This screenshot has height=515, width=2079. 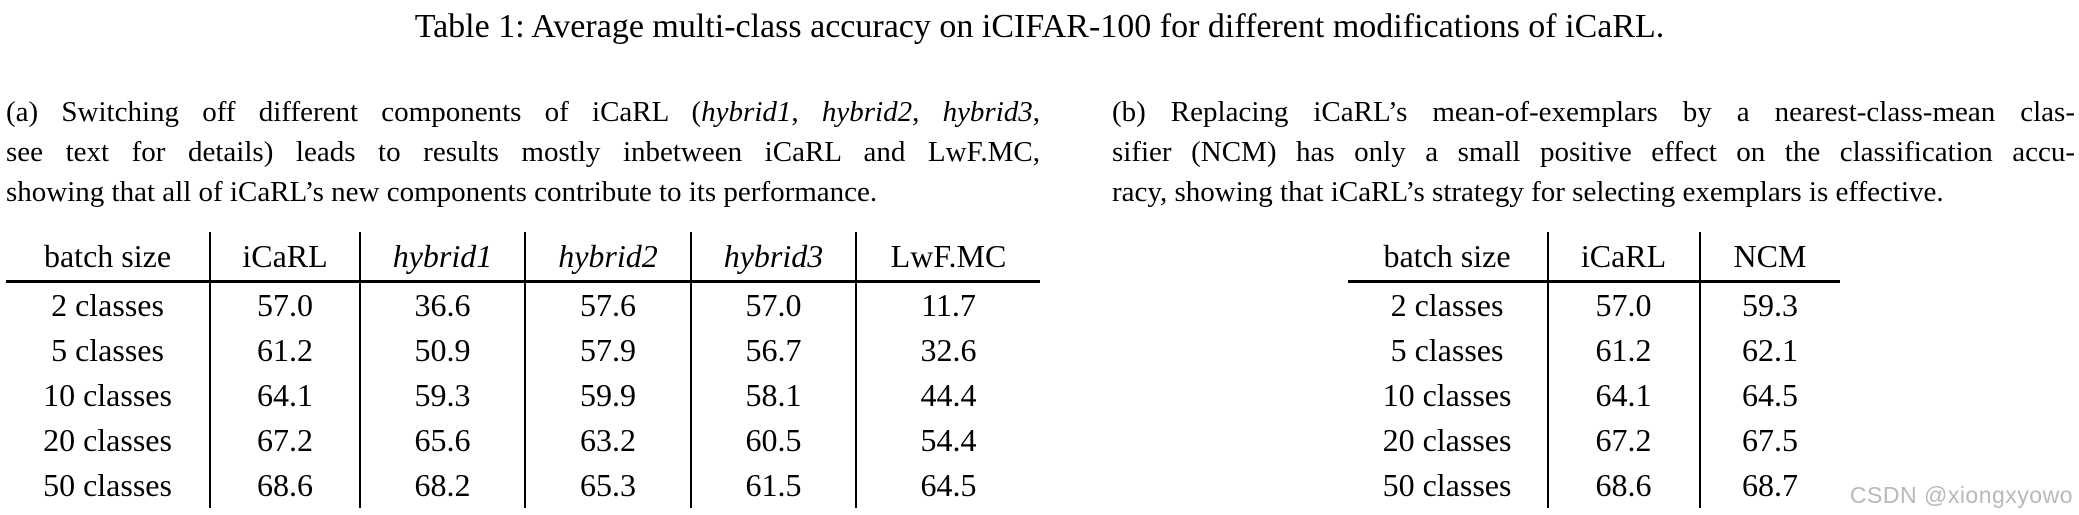 What do you see at coordinates (947, 350) in the screenshot?
I see `value-cell: 32.6` at bounding box center [947, 350].